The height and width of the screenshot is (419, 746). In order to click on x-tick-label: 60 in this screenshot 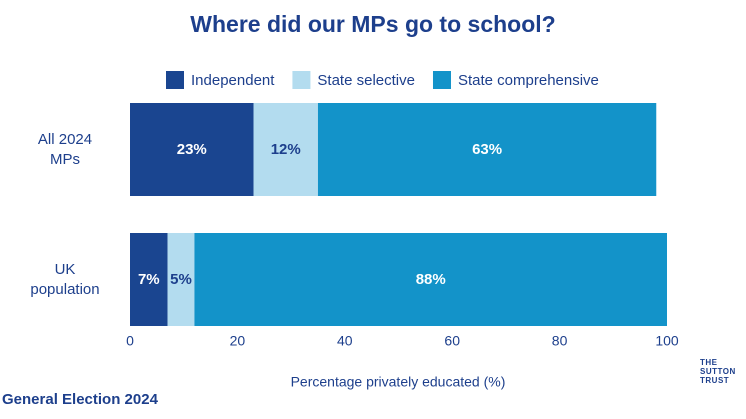, I will do `click(452, 341)`.